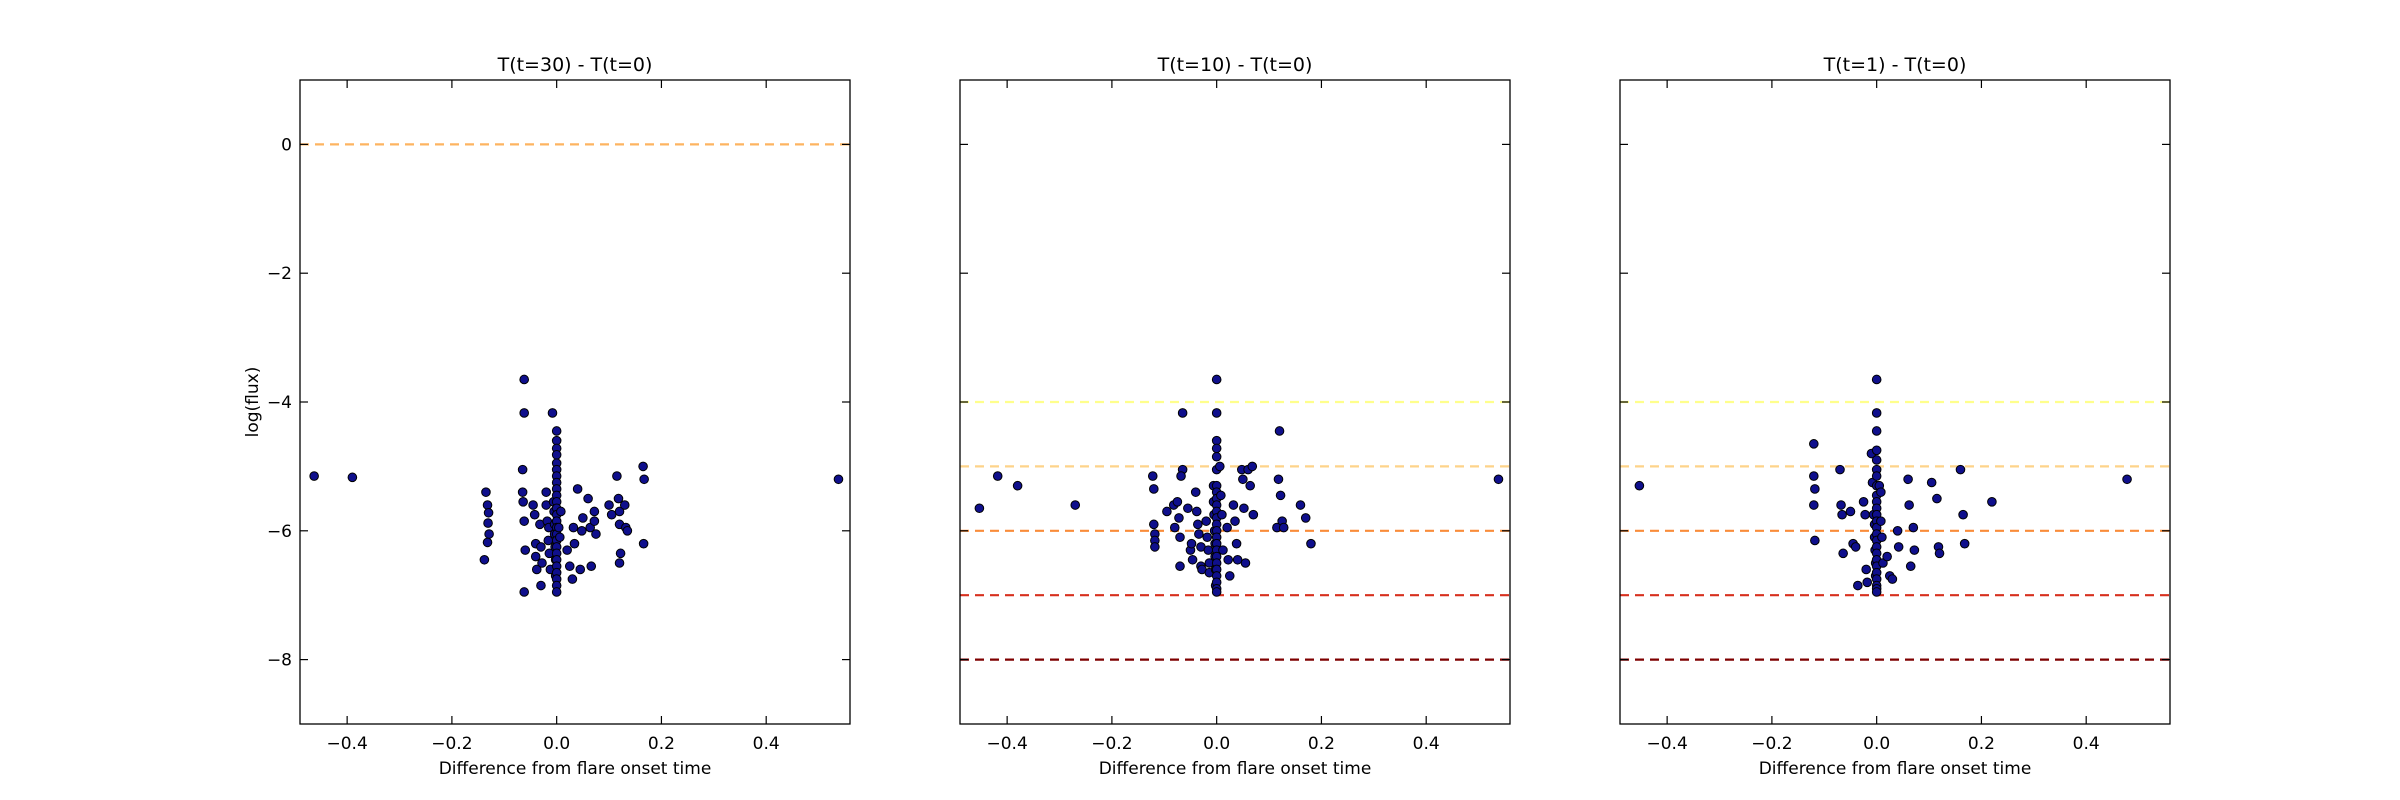 This screenshot has height=800, width=2400. What do you see at coordinates (279, 274) in the screenshot?
I see `y-tick-label: −2` at bounding box center [279, 274].